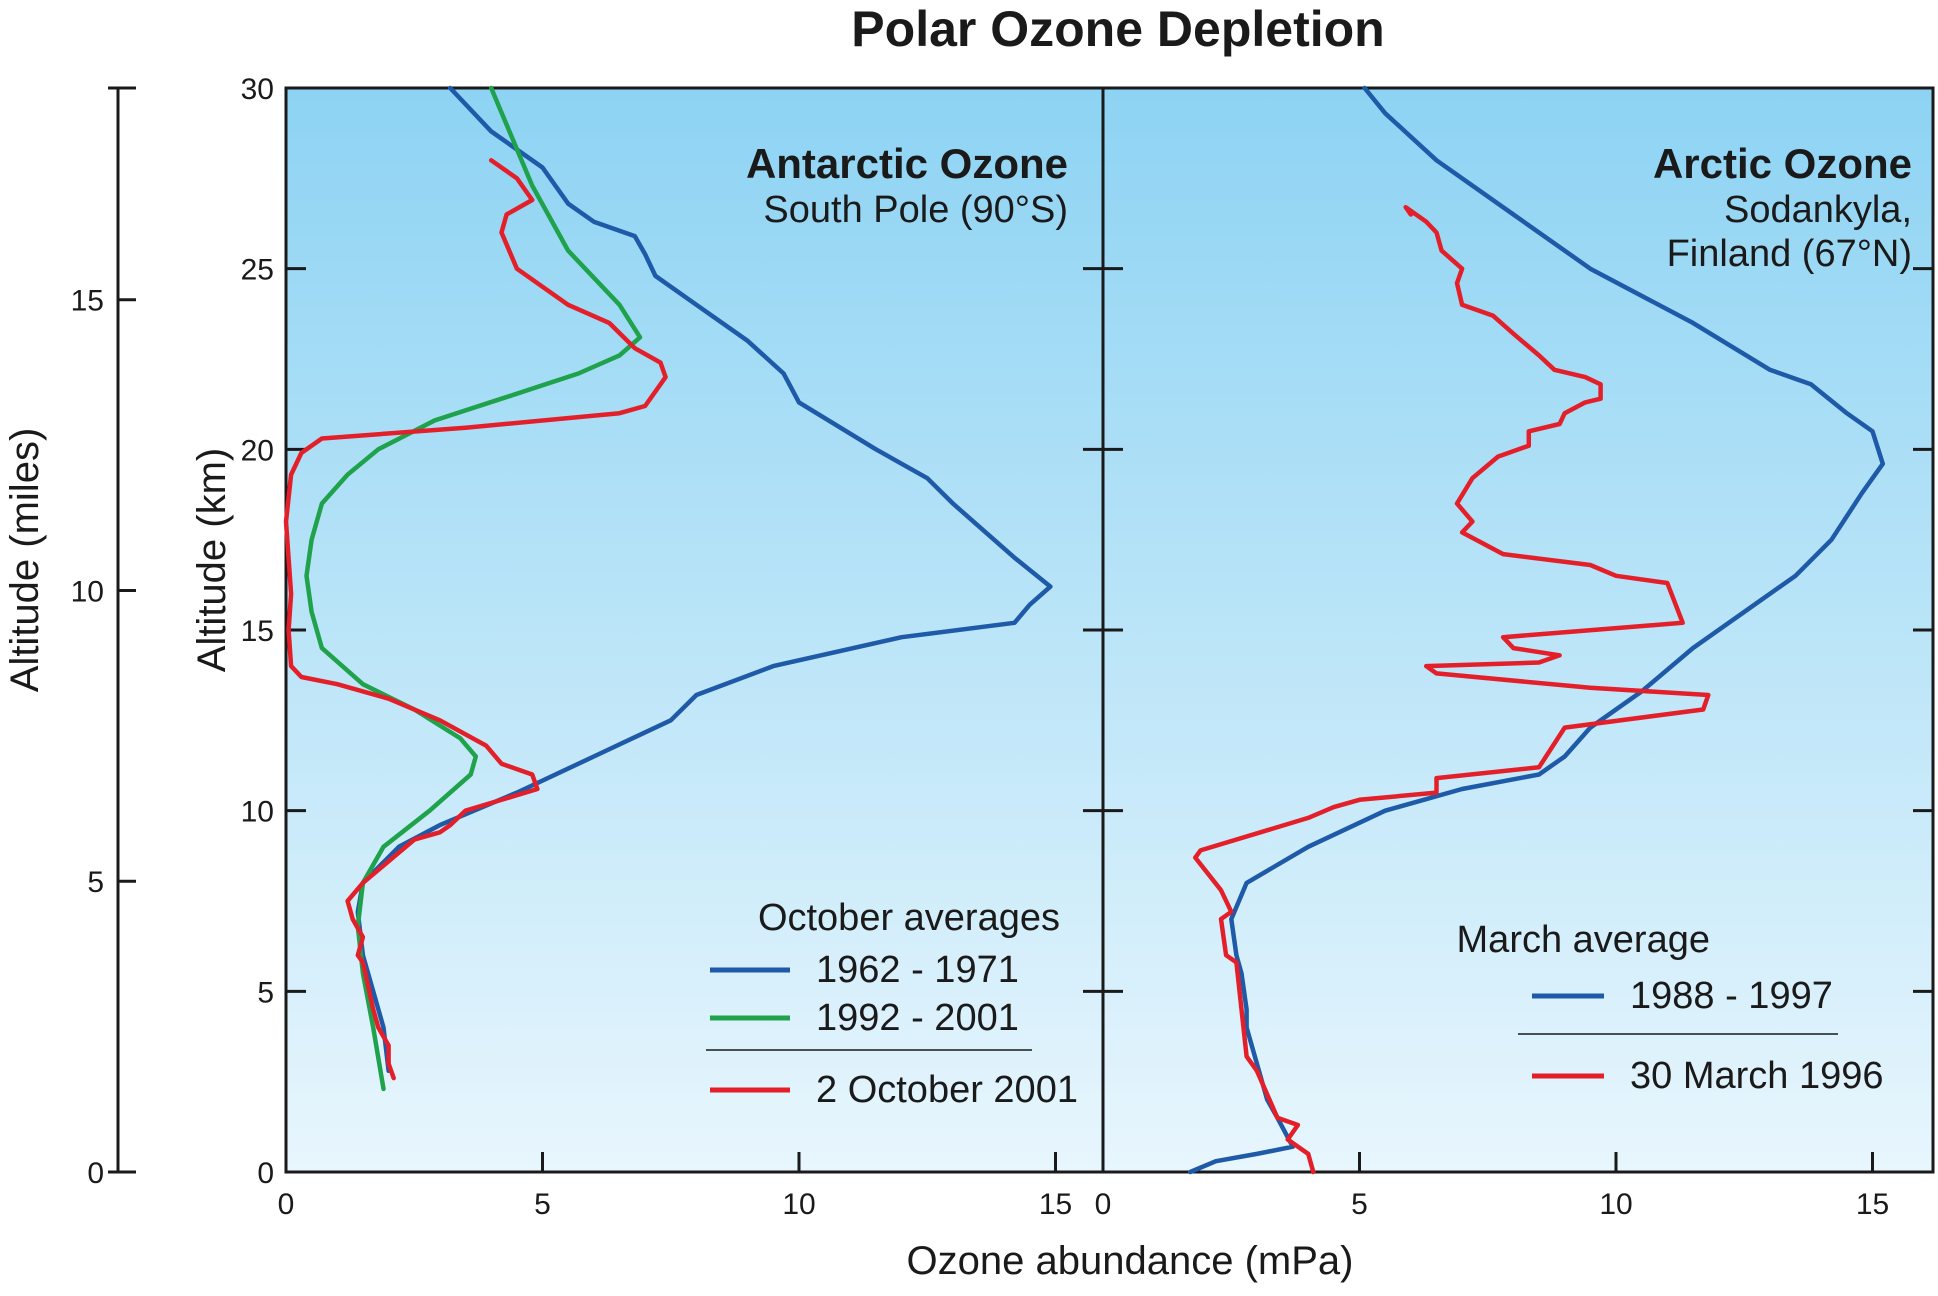 This screenshot has height=1296, width=1938. I want to click on miles-axis-title: Altitude (miles), so click(25, 560).